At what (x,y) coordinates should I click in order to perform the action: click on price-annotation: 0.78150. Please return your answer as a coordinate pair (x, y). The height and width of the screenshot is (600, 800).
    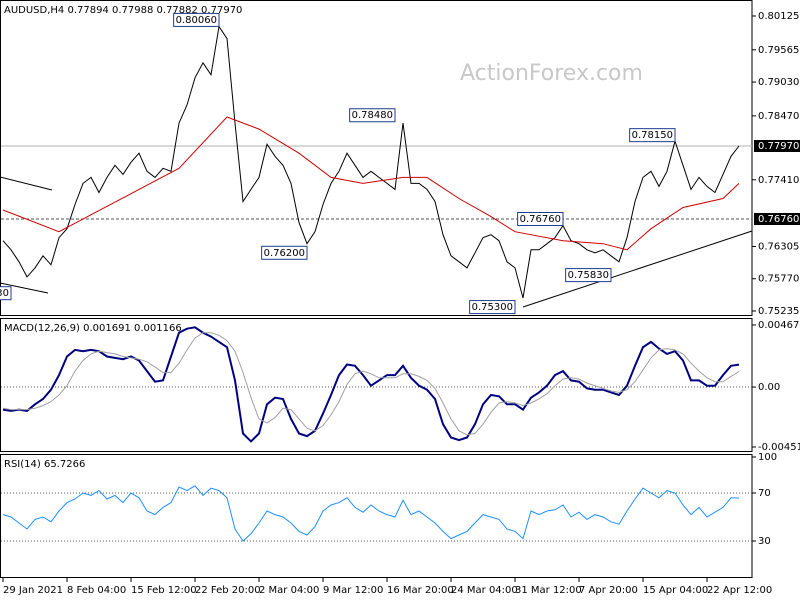
    Looking at the image, I should click on (652, 135).